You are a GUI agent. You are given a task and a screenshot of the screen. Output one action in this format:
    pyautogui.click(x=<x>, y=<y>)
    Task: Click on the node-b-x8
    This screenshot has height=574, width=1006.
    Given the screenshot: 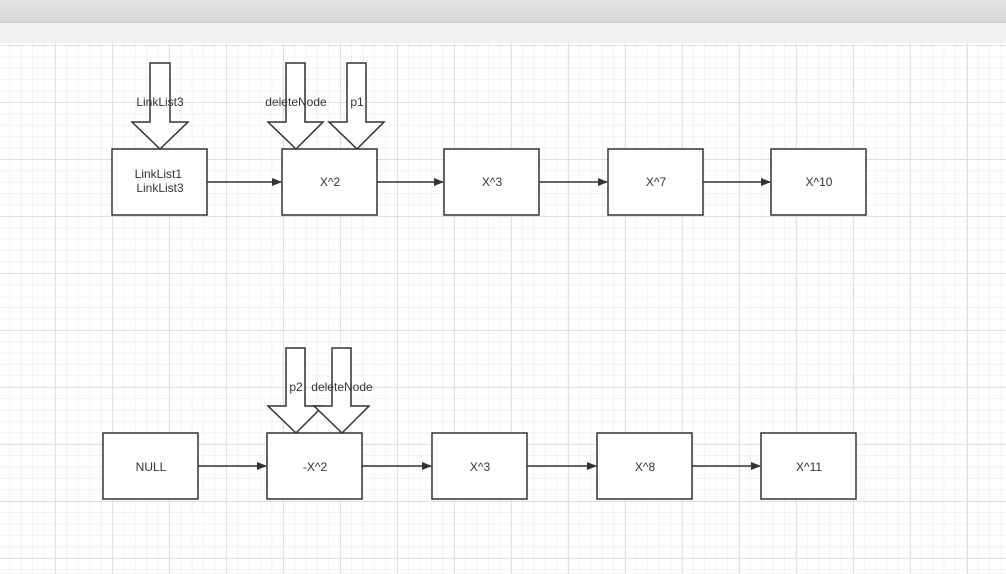 What is the action you would take?
    pyautogui.click(x=644, y=466)
    